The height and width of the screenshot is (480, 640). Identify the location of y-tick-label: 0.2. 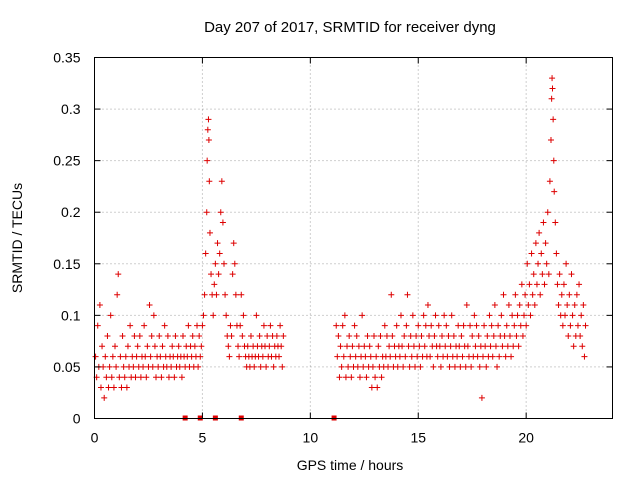
(71, 212).